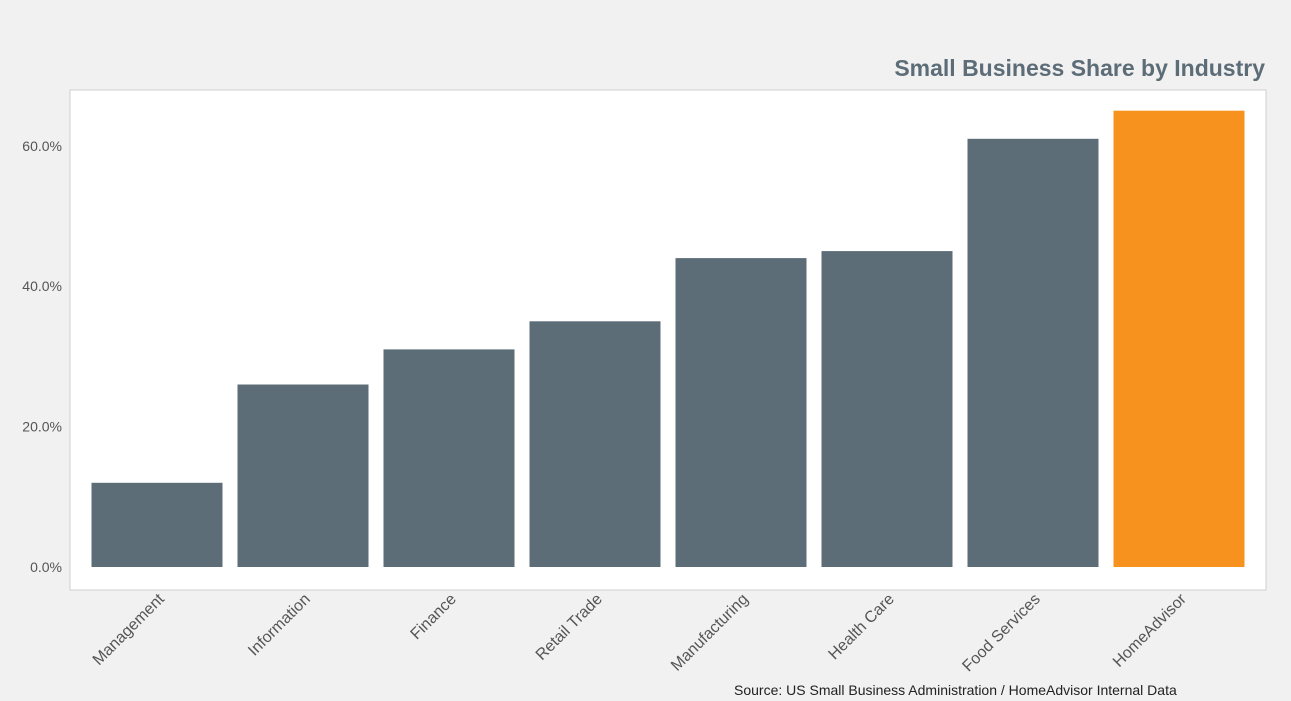 The width and height of the screenshot is (1291, 701). What do you see at coordinates (434, 617) in the screenshot?
I see `x-tick-label: Finance` at bounding box center [434, 617].